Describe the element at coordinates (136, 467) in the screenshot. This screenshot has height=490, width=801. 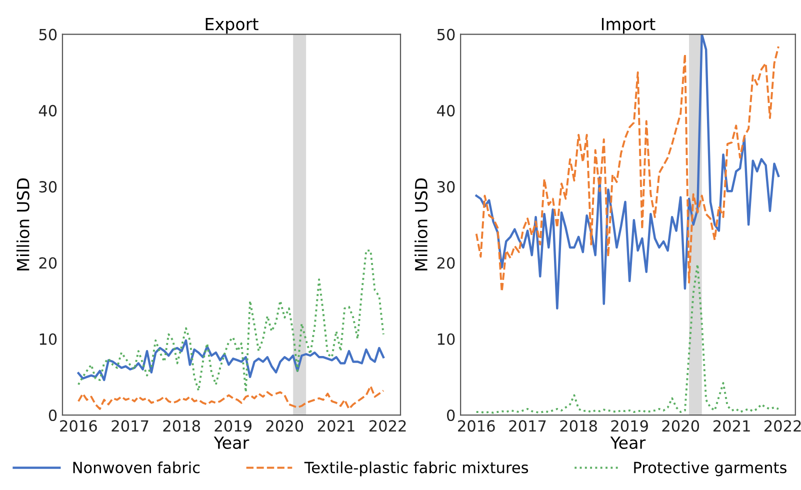
I see `legend-label: Nonwoven fabric` at that location.